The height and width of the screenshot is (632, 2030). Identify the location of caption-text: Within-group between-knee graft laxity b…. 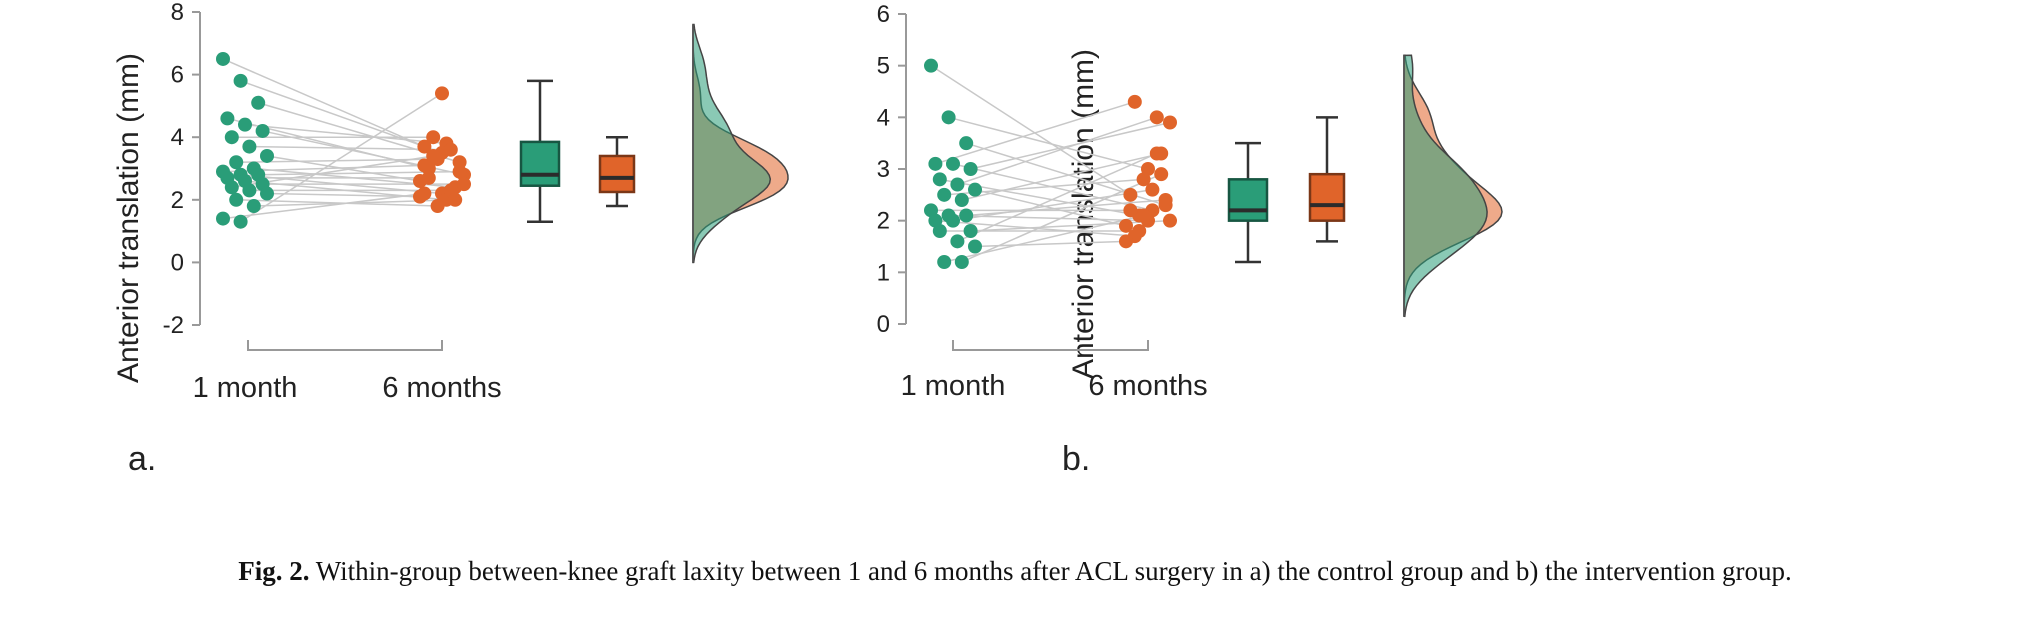
(1053, 571).